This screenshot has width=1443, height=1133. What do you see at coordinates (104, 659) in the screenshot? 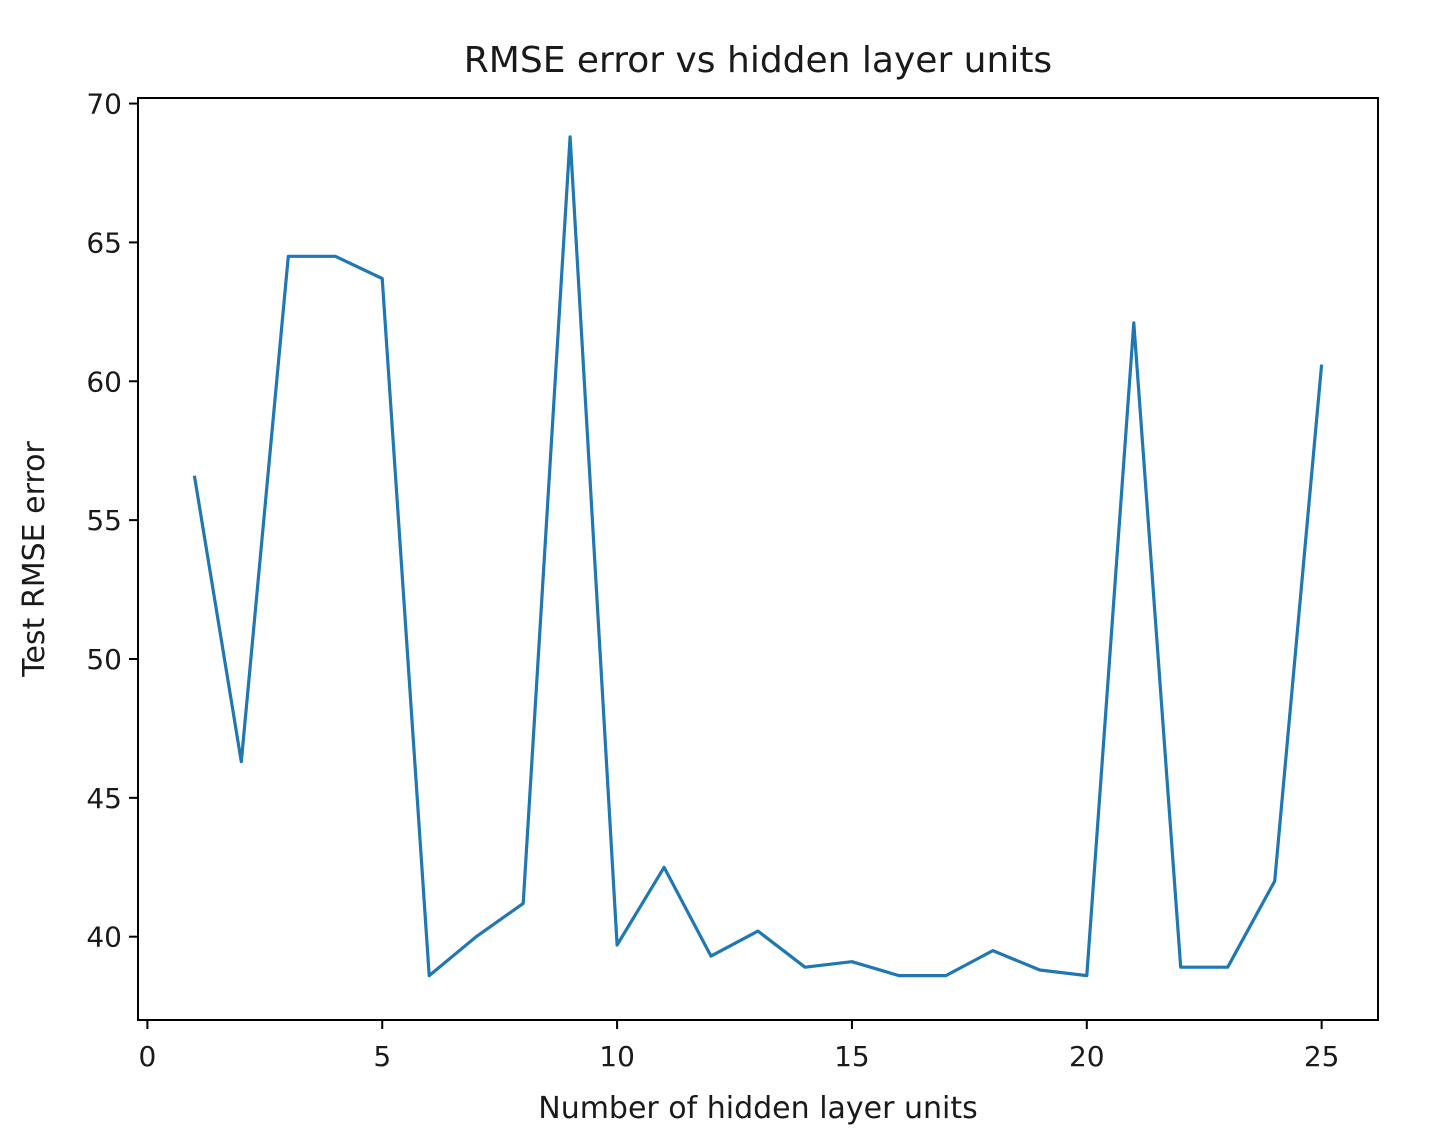
I see `y-tick-label: 50` at bounding box center [104, 659].